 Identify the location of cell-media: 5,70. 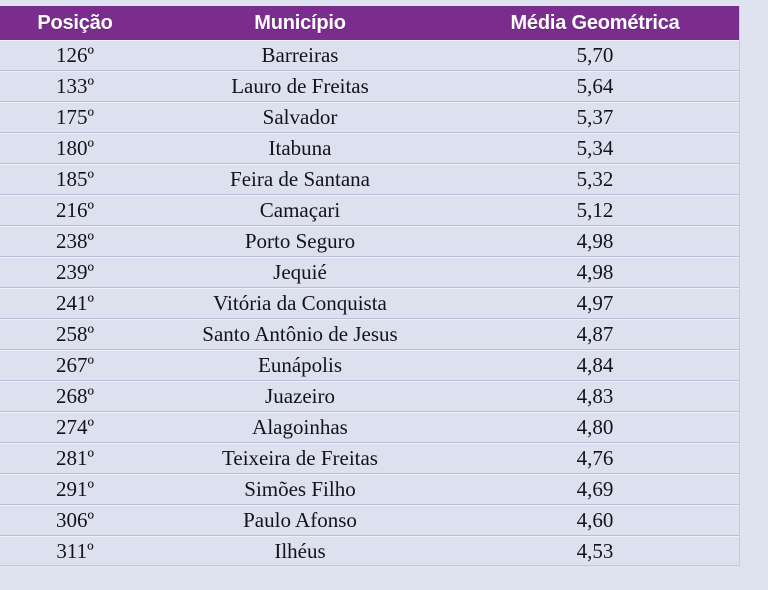
(595, 55).